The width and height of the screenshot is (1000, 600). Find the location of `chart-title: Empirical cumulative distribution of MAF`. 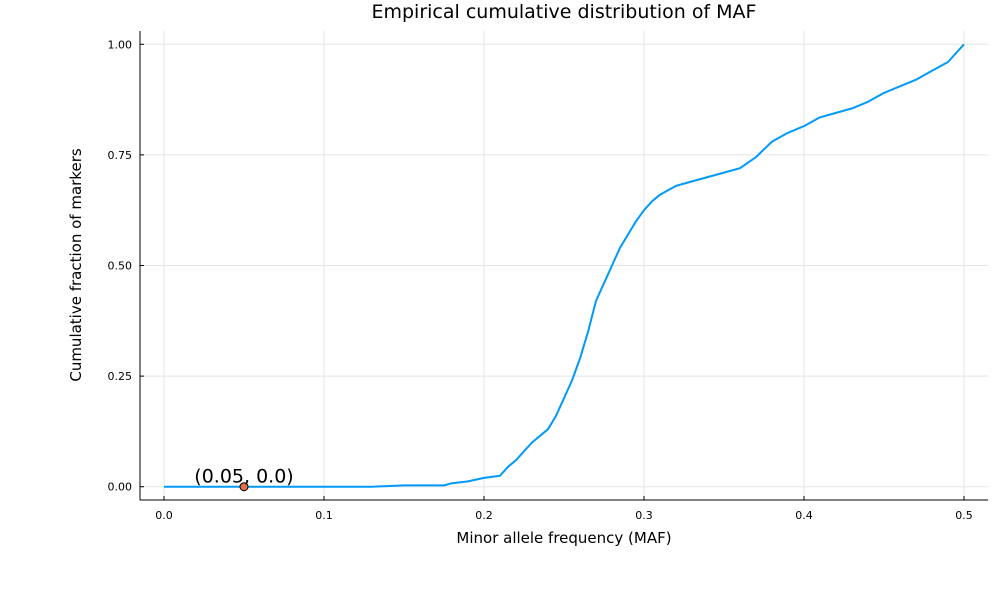

chart-title: Empirical cumulative distribution of MAF is located at coordinates (563, 12).